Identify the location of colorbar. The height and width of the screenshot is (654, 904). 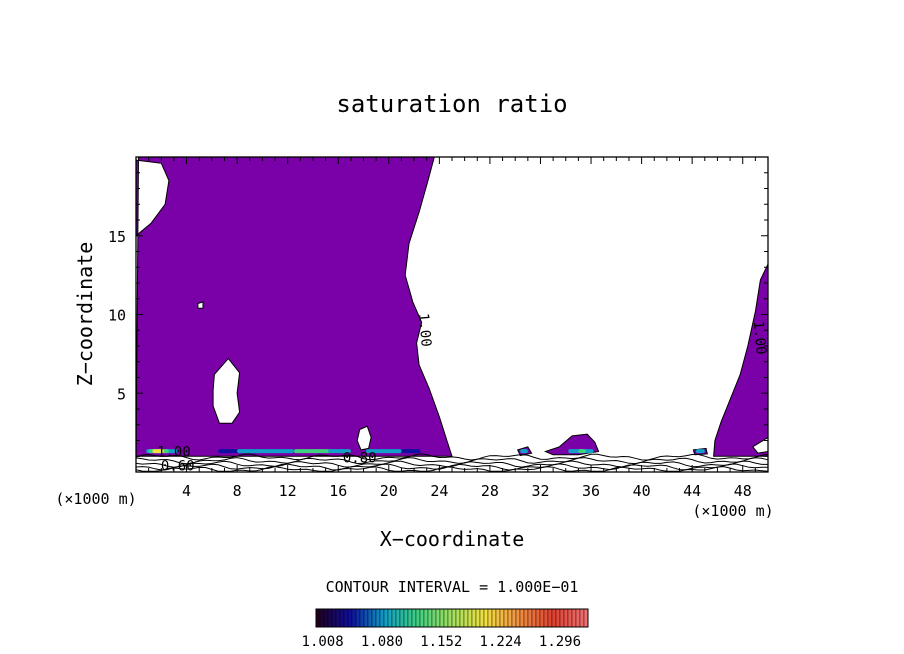
(452, 618).